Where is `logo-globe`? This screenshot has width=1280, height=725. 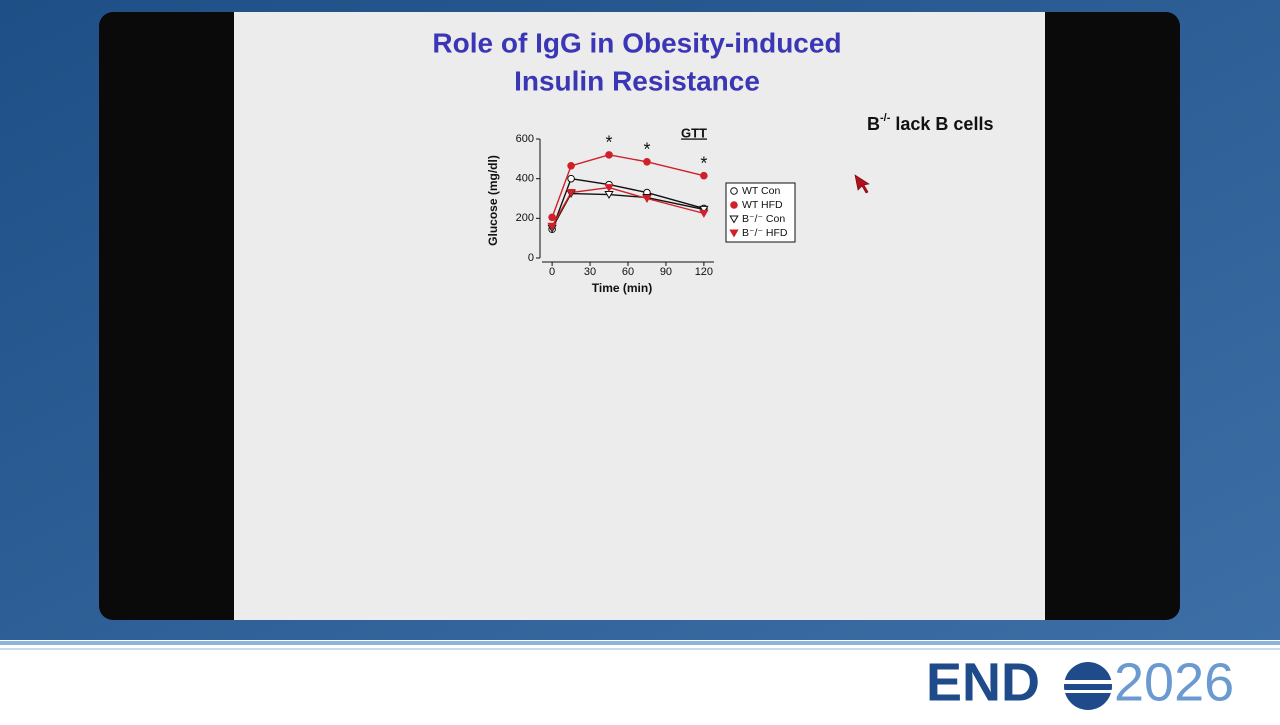
logo-globe is located at coordinates (1088, 686).